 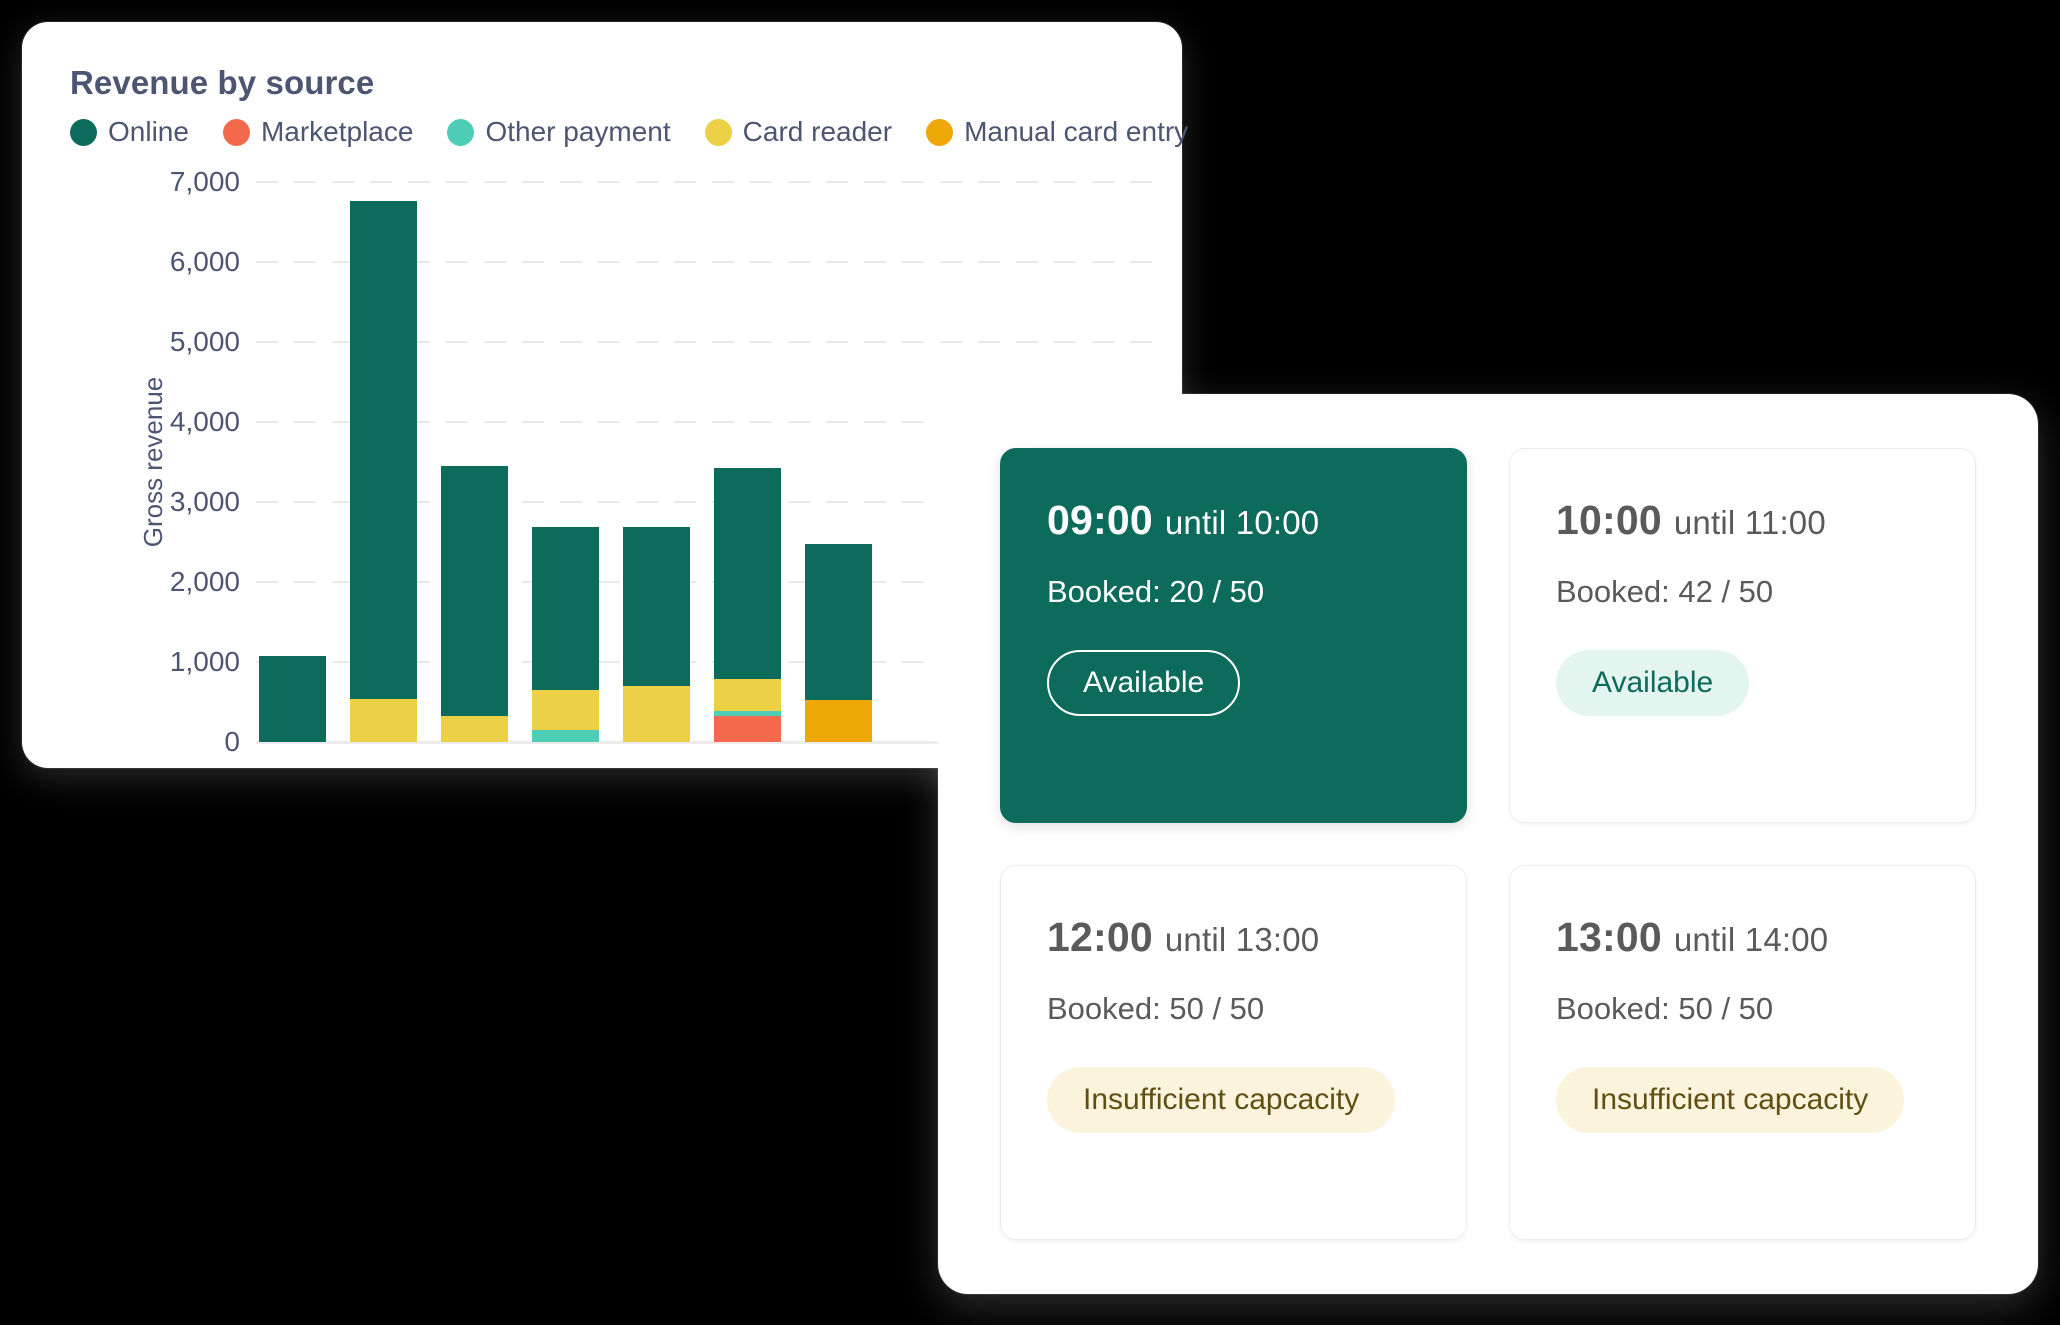 What do you see at coordinates (204, 261) in the screenshot?
I see `y-axis-tick-label: 6,000` at bounding box center [204, 261].